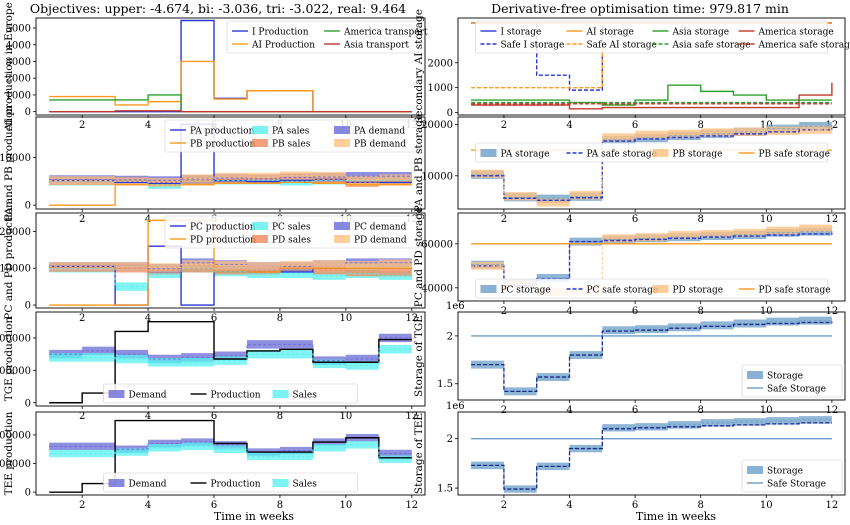 This screenshot has height=525, width=850. What do you see at coordinates (379, 132) in the screenshot?
I see `legend-label: PA demand` at bounding box center [379, 132].